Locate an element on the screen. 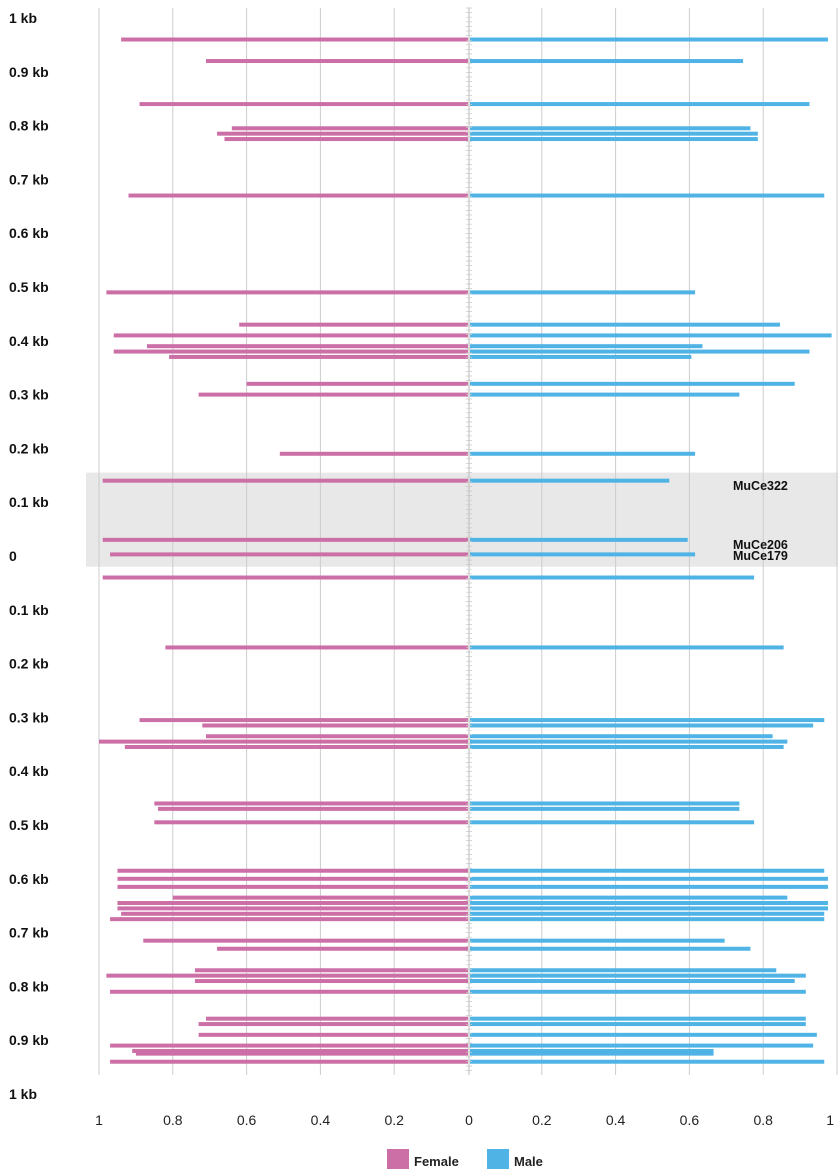  marker-label: MuCe322 is located at coordinates (760, 486).